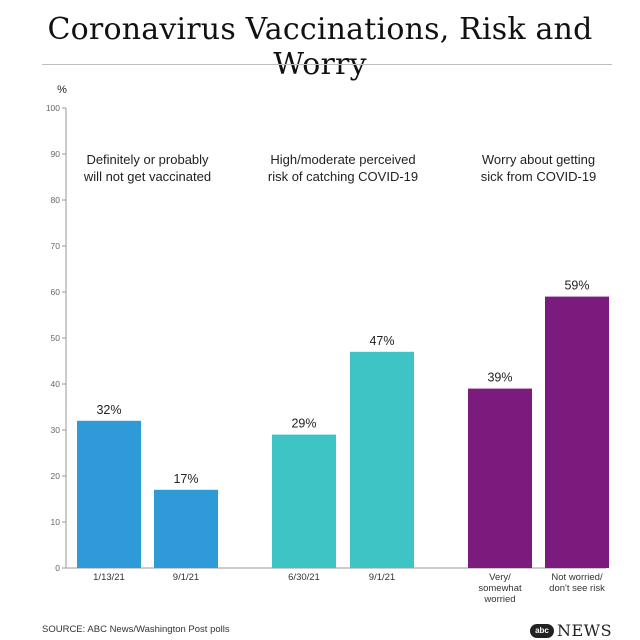 This screenshot has width=640, height=640. What do you see at coordinates (53, 108) in the screenshot?
I see `y-tick-label: 100` at bounding box center [53, 108].